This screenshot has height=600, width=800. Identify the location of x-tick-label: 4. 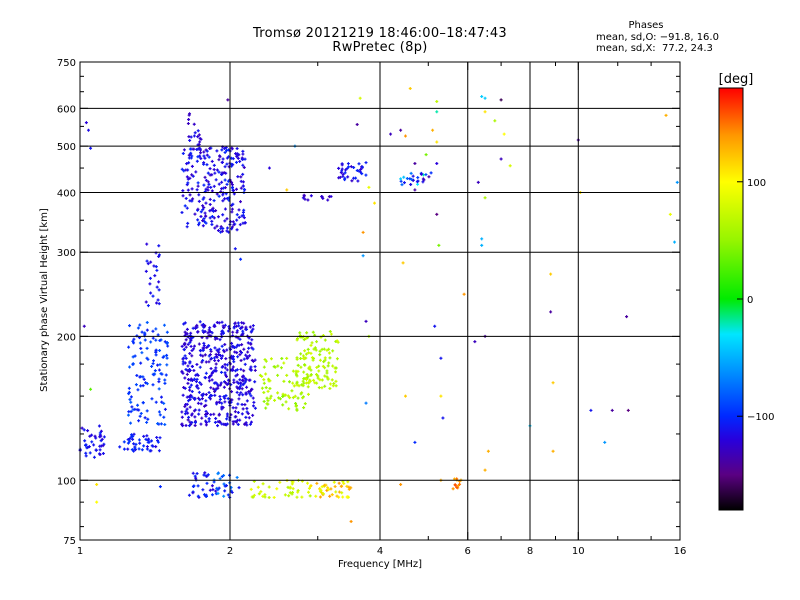
(380, 551).